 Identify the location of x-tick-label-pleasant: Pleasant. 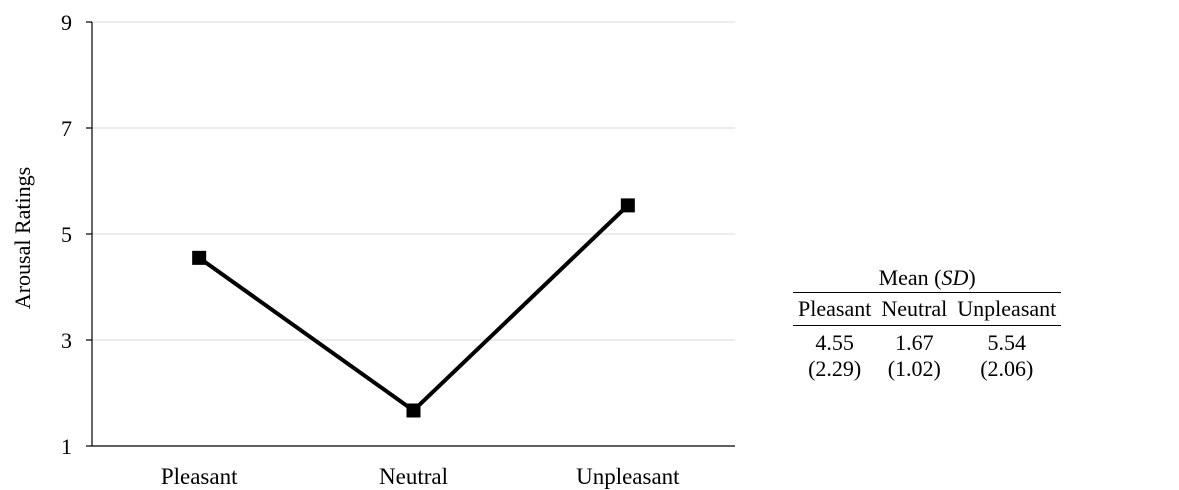
(199, 476).